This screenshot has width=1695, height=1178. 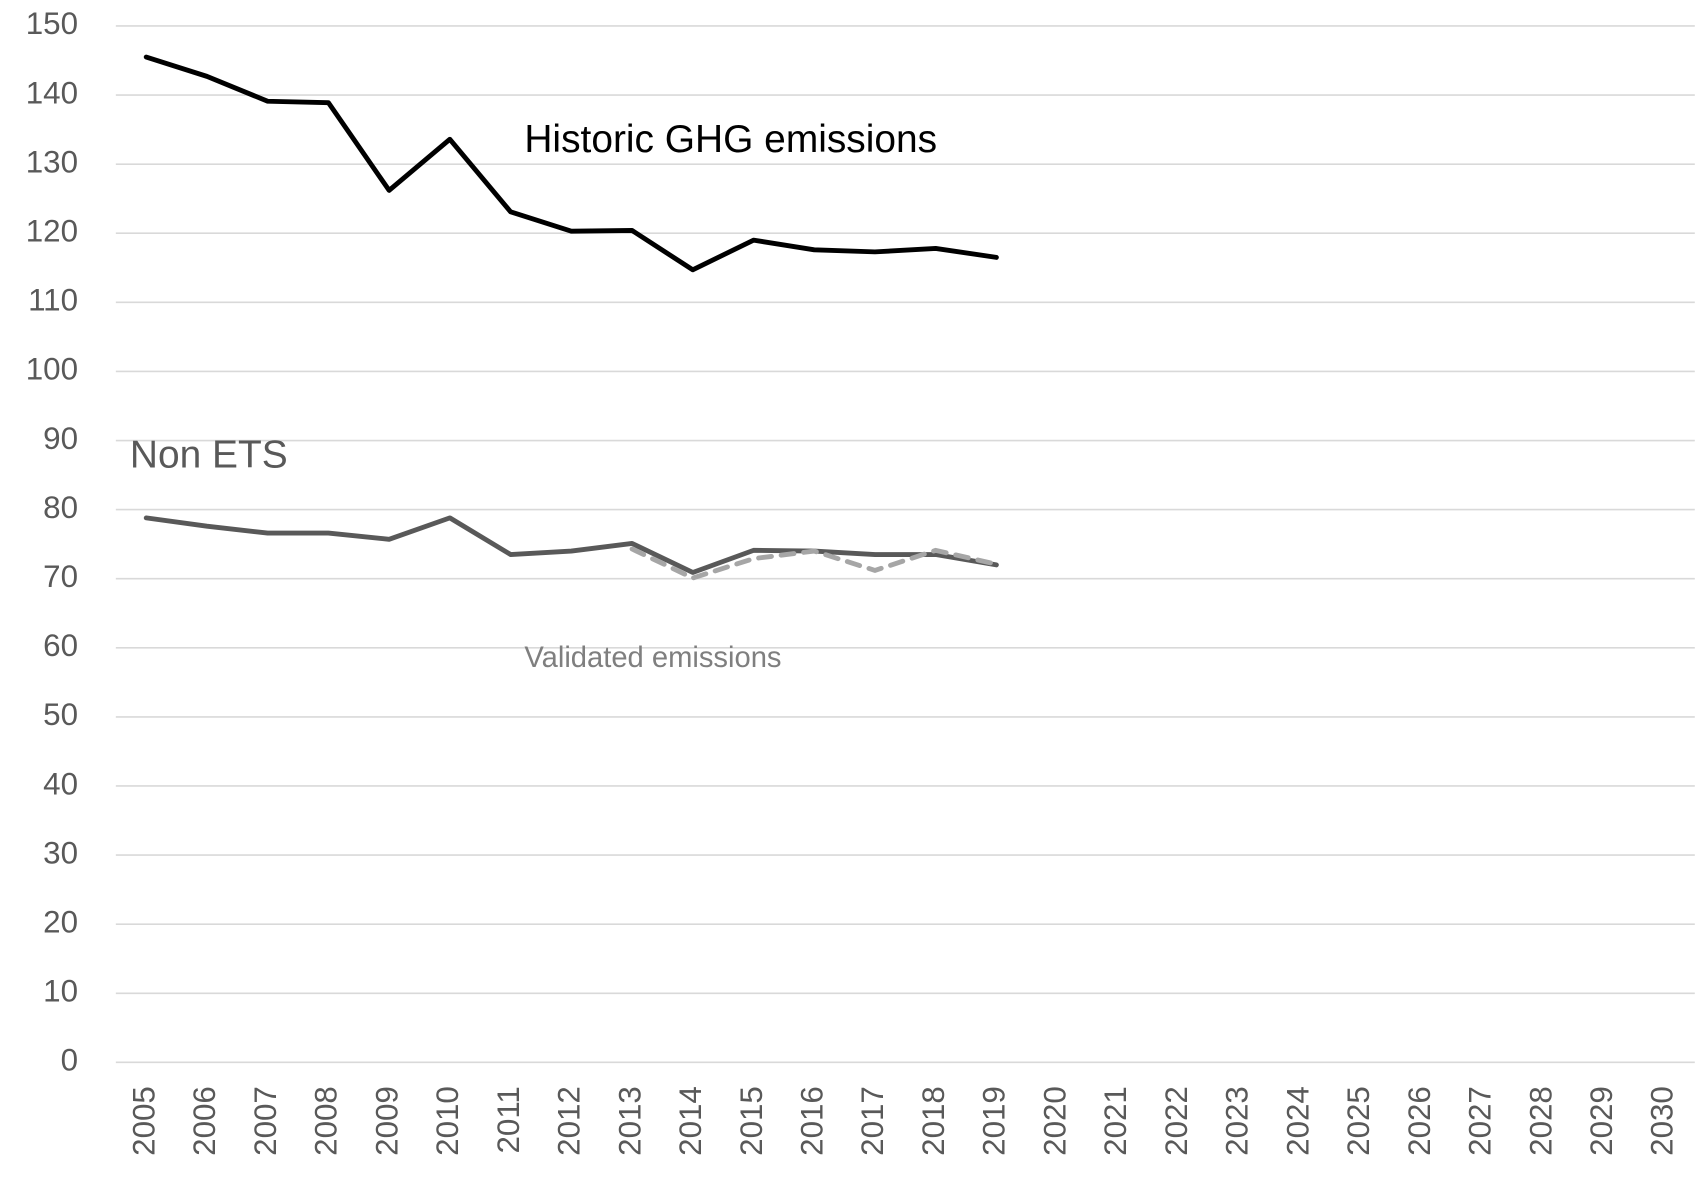 What do you see at coordinates (52, 369) in the screenshot?
I see `y-tick-label: 100` at bounding box center [52, 369].